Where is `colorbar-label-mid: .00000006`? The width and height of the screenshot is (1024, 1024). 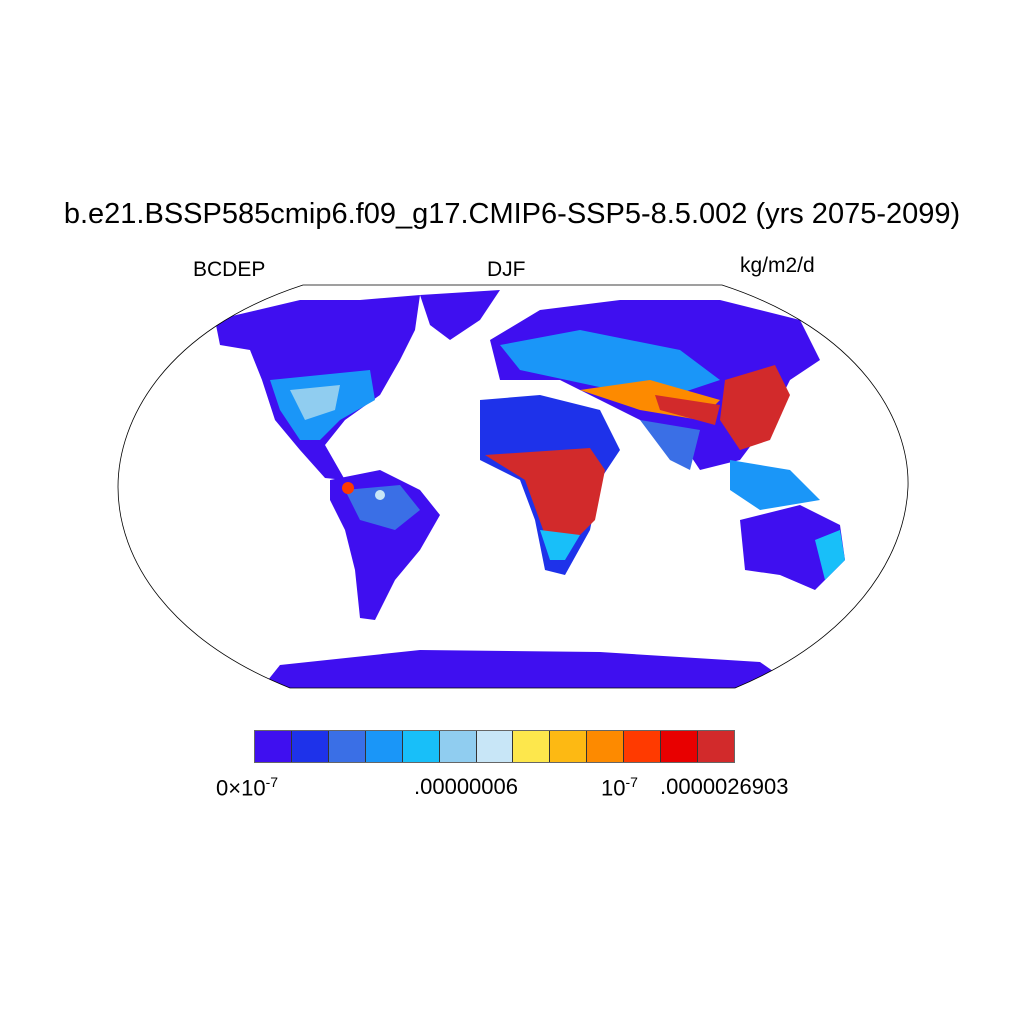
colorbar-label-mid: .00000006 is located at coordinates (466, 786).